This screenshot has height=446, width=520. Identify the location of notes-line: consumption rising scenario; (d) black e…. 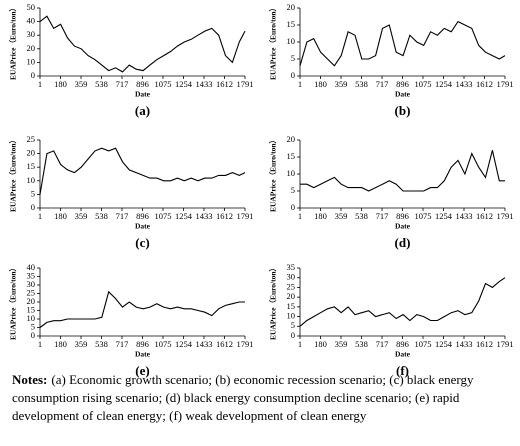
(236, 397).